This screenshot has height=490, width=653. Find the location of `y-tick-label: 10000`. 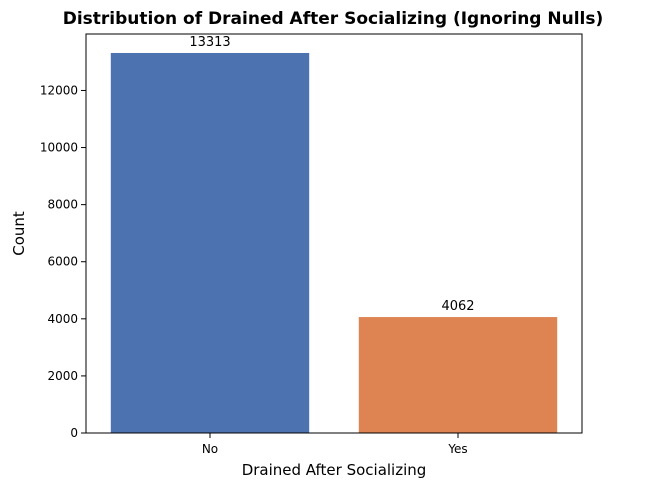

y-tick-label: 10000 is located at coordinates (59, 148).